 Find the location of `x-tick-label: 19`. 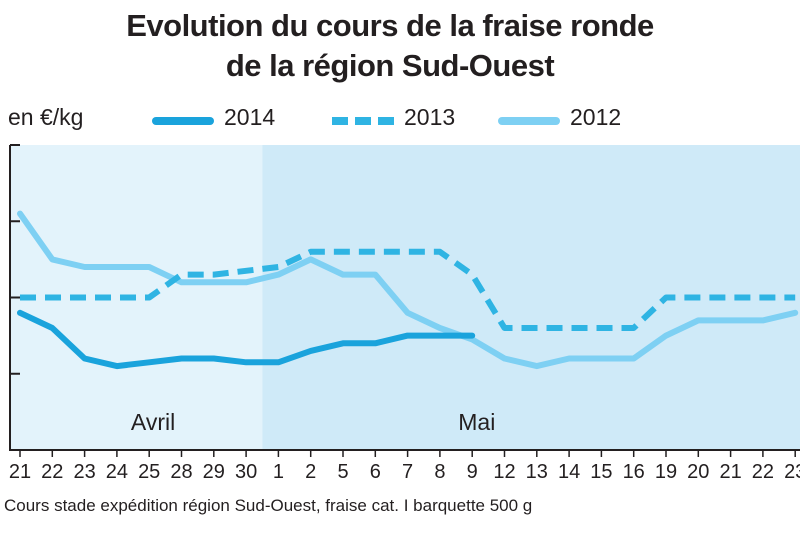

x-tick-label: 19 is located at coordinates (666, 472).